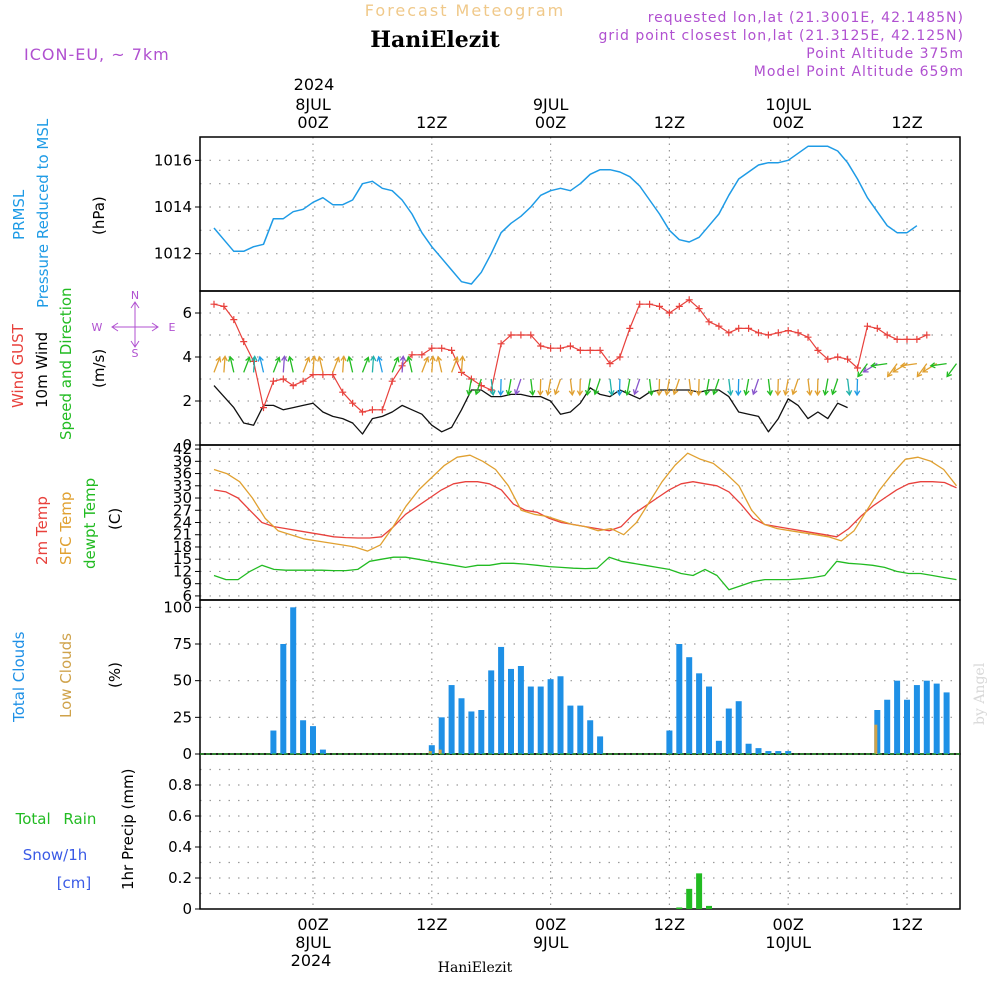  Describe the element at coordinates (42, 530) in the screenshot. I see `temp-2m-label: 2m Temp` at that location.